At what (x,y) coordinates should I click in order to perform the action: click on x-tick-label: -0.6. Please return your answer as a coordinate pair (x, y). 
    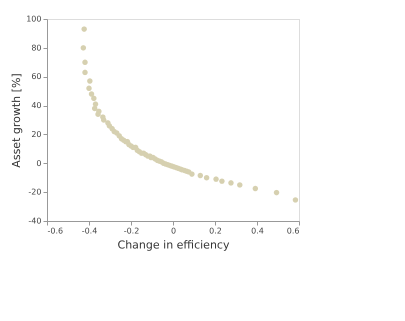
    Looking at the image, I should click on (56, 231).